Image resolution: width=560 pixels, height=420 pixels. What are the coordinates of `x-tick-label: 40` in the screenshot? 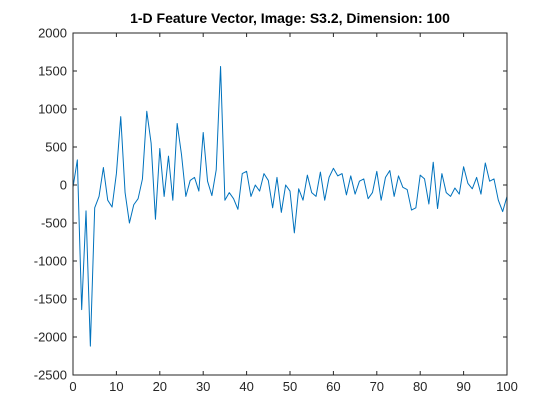 It's located at (246, 386).